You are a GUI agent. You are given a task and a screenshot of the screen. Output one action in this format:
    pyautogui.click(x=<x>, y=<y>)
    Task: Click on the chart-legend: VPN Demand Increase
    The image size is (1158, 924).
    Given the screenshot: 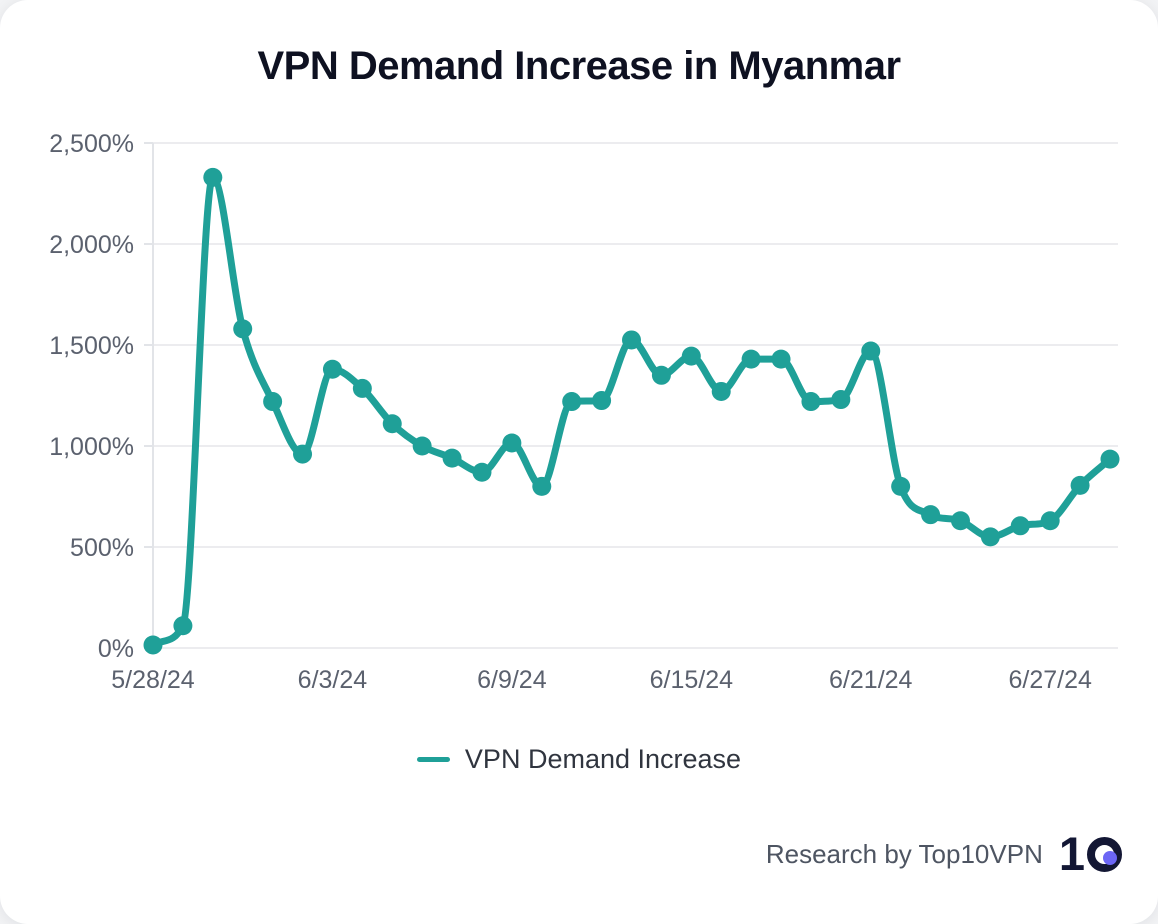 What is the action you would take?
    pyautogui.click(x=579, y=759)
    